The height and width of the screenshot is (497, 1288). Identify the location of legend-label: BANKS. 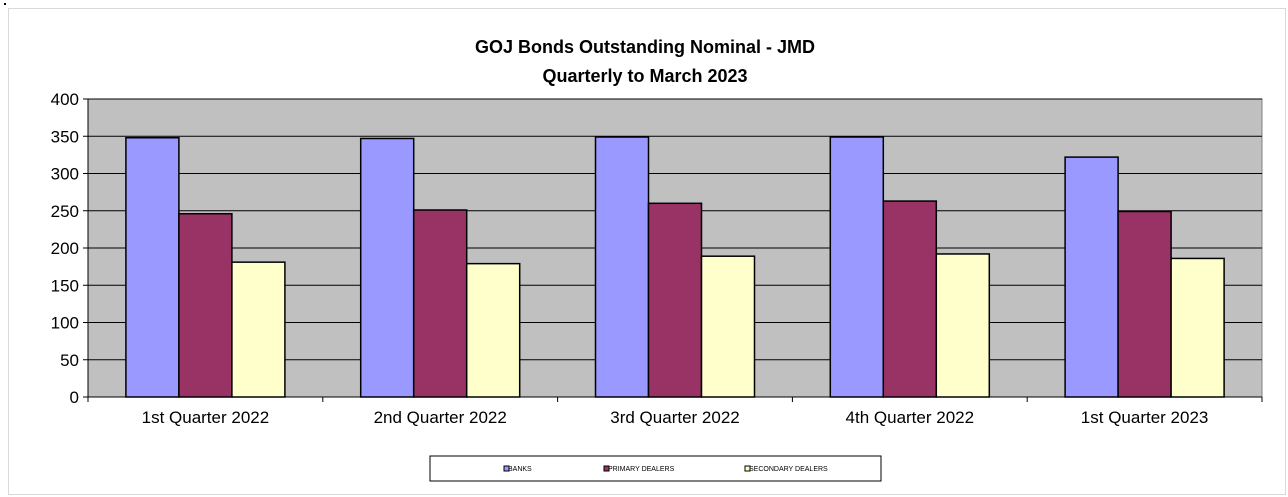
(520, 469).